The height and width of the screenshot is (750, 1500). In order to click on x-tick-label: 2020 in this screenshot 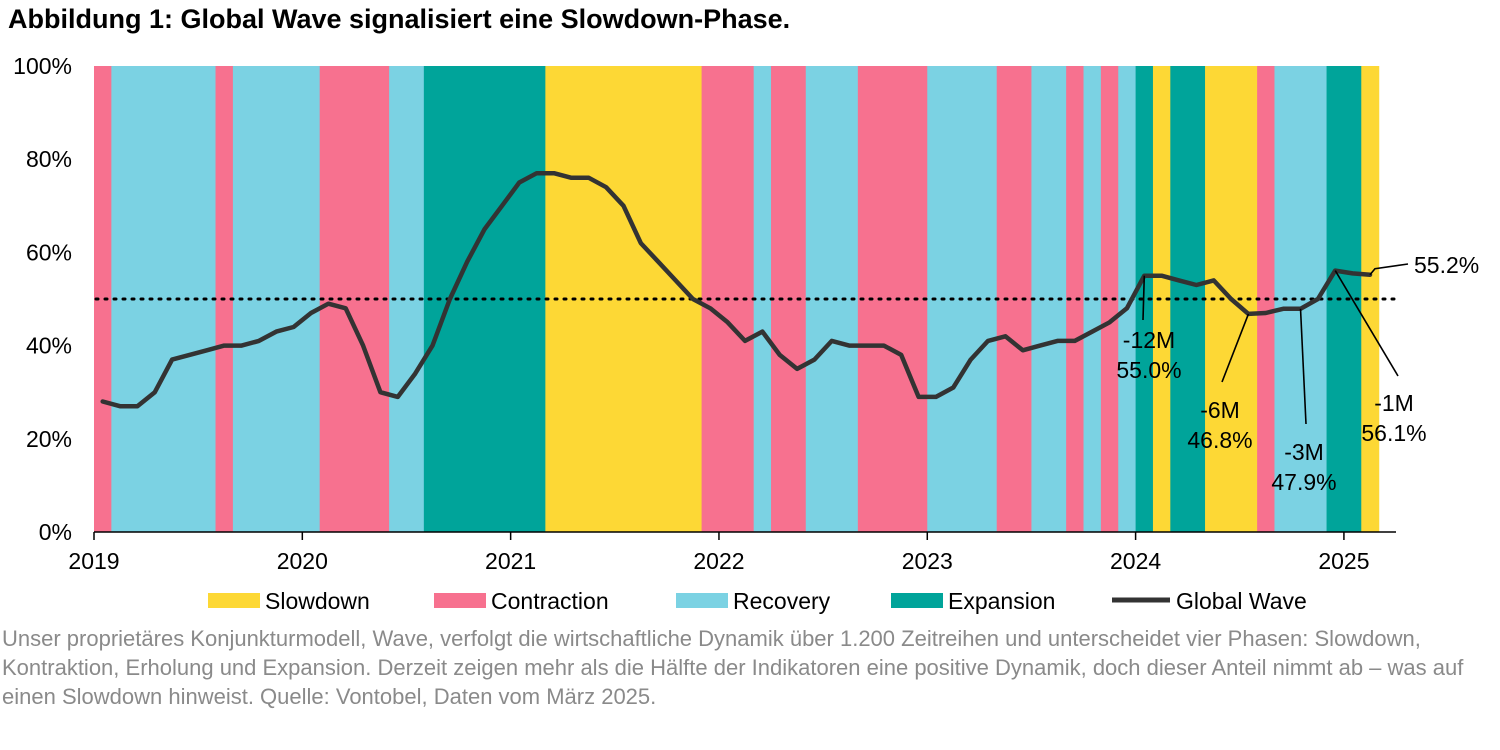, I will do `click(302, 561)`.